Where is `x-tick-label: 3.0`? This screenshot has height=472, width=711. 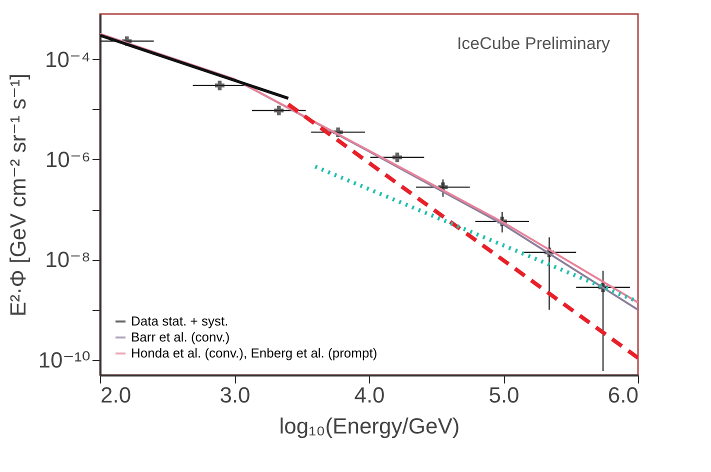
x-tick-label: 3.0 is located at coordinates (235, 395).